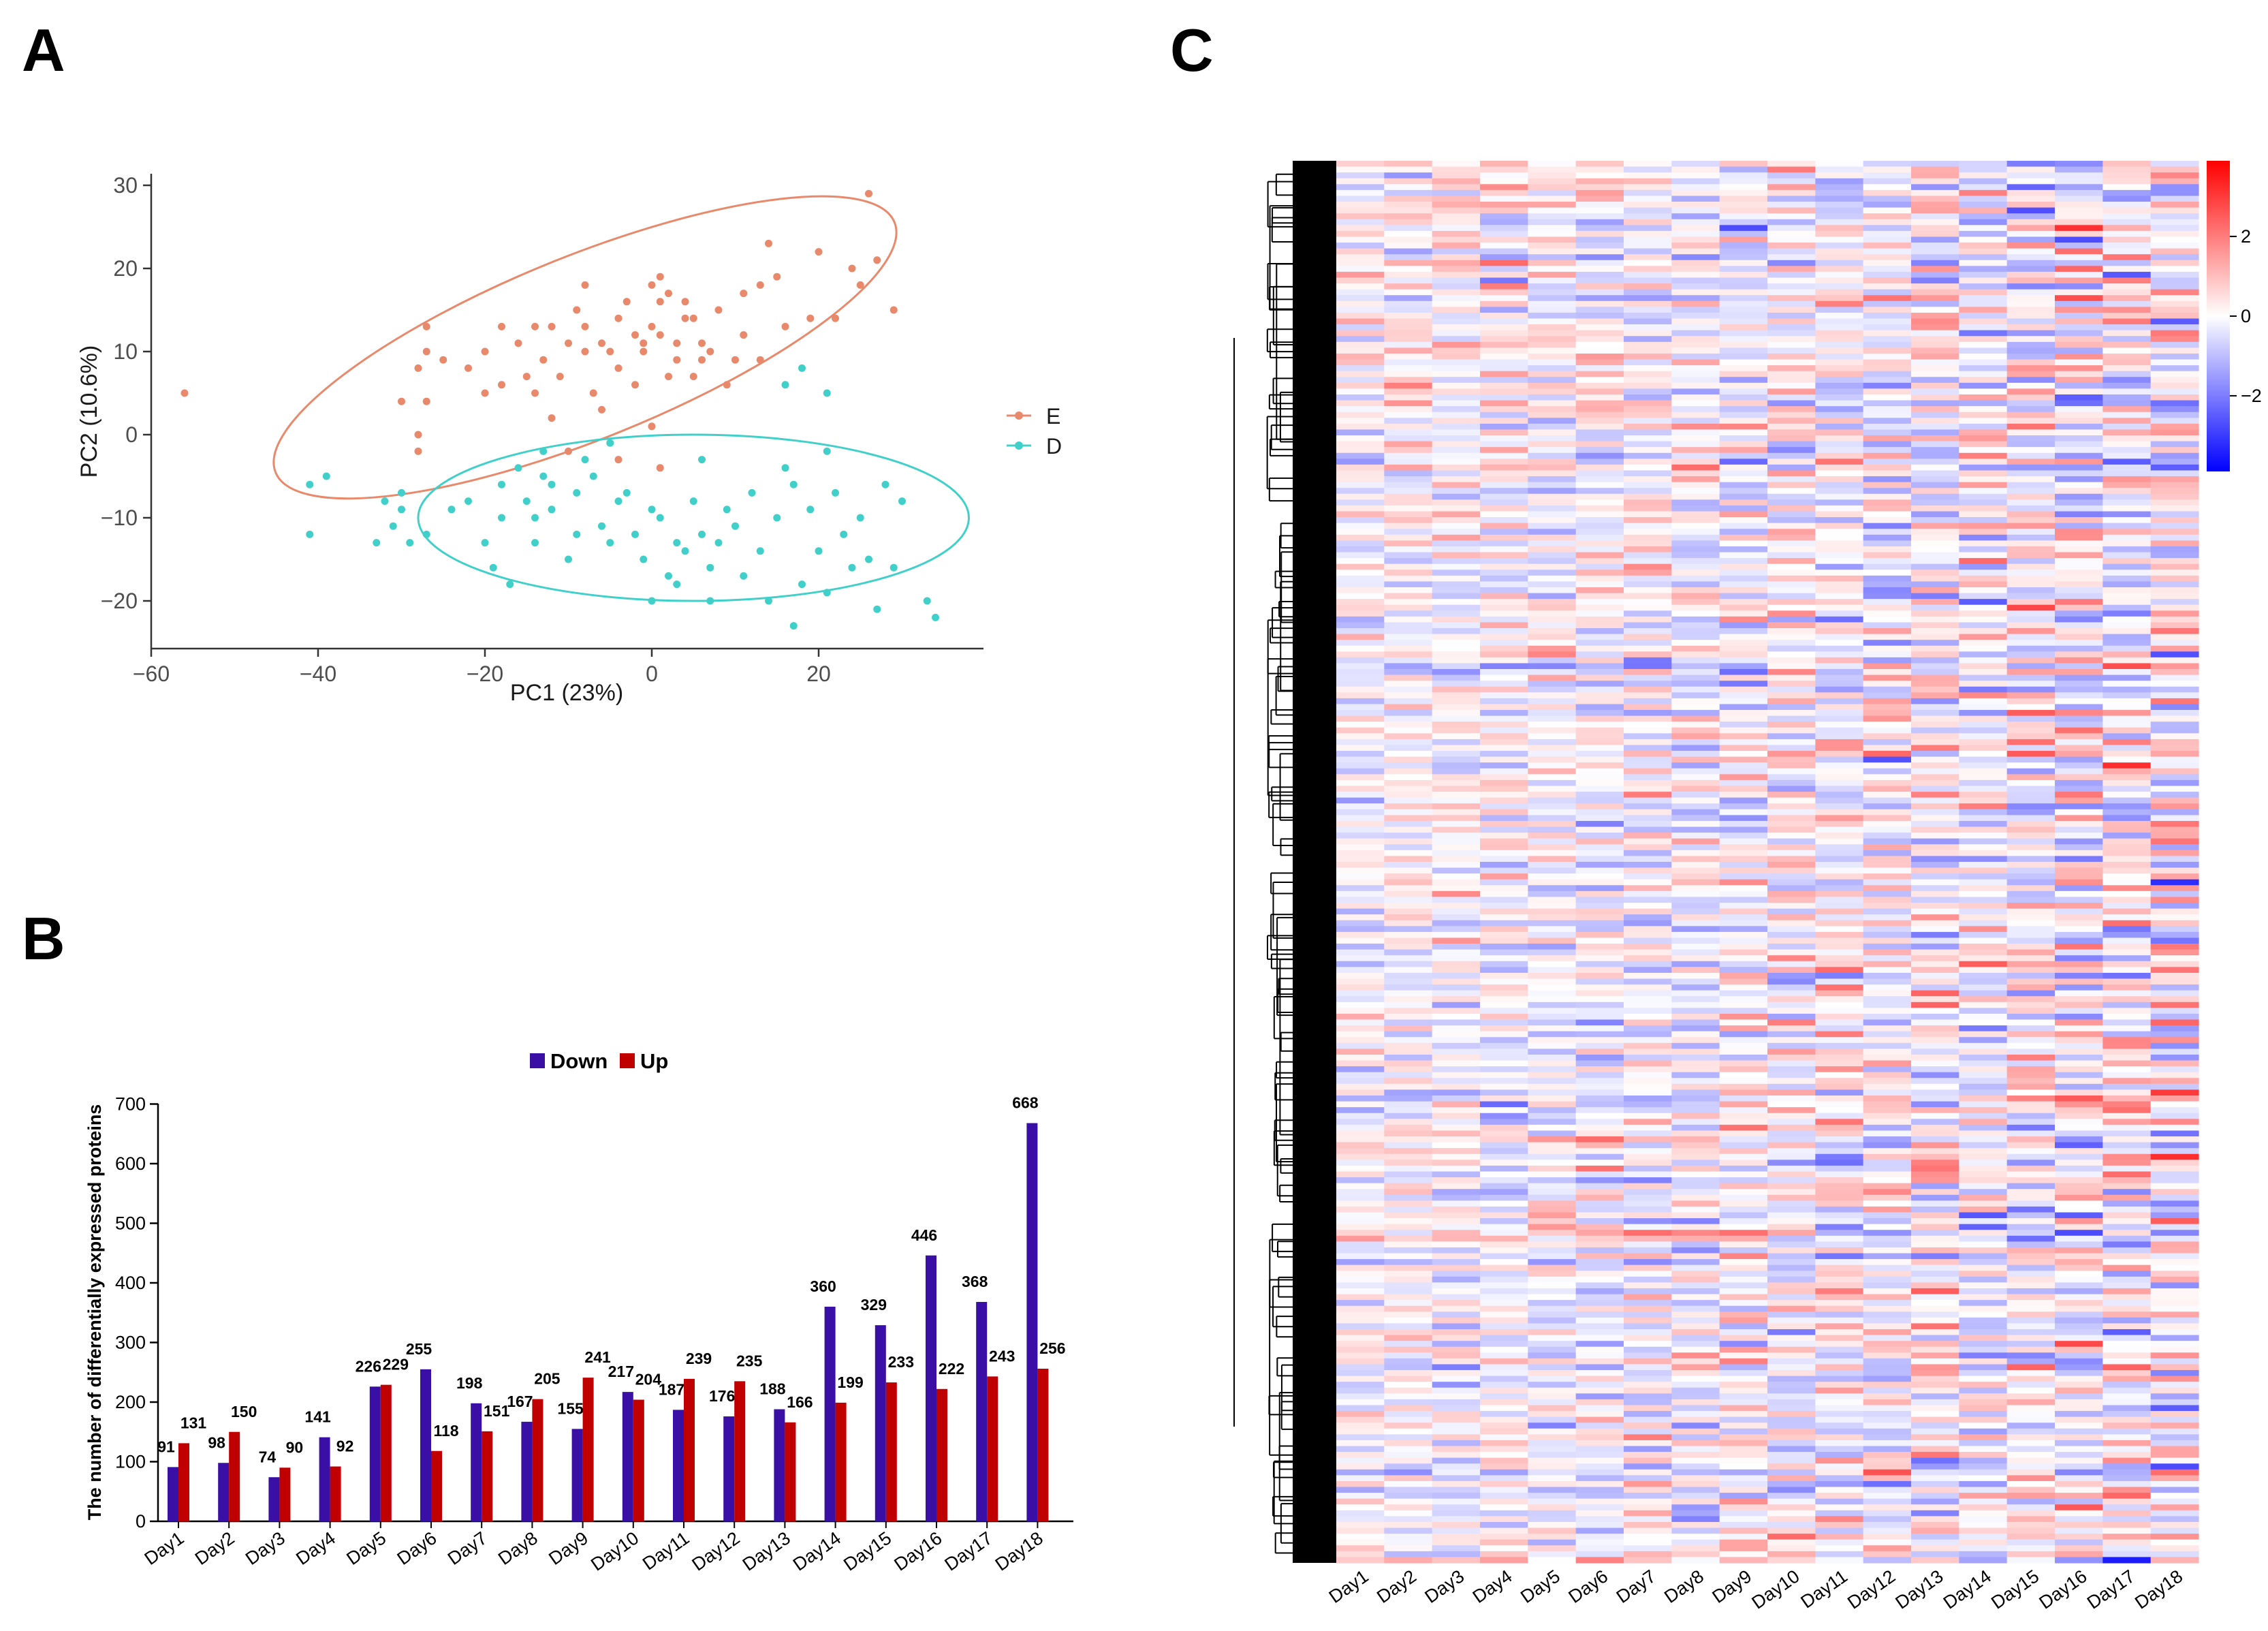 Image resolution: width=2268 pixels, height=1631 pixels. I want to click on legend-down-swatch, so click(537, 1060).